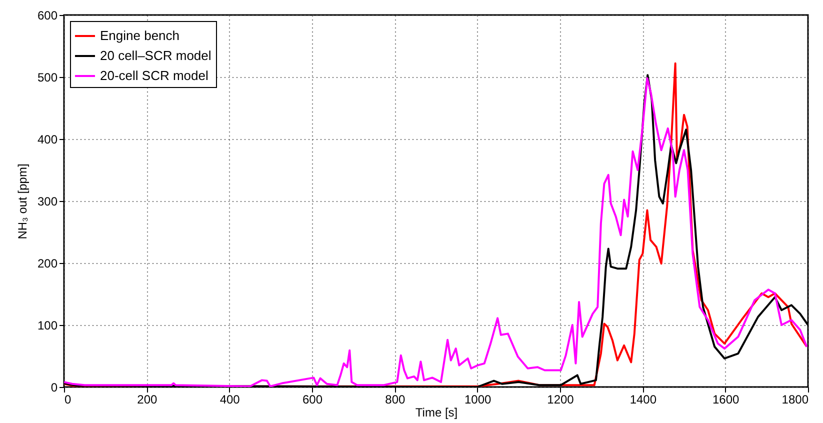 Image resolution: width=823 pixels, height=423 pixels. What do you see at coordinates (47, 325) in the screenshot?
I see `y-tick-label: 100` at bounding box center [47, 325].